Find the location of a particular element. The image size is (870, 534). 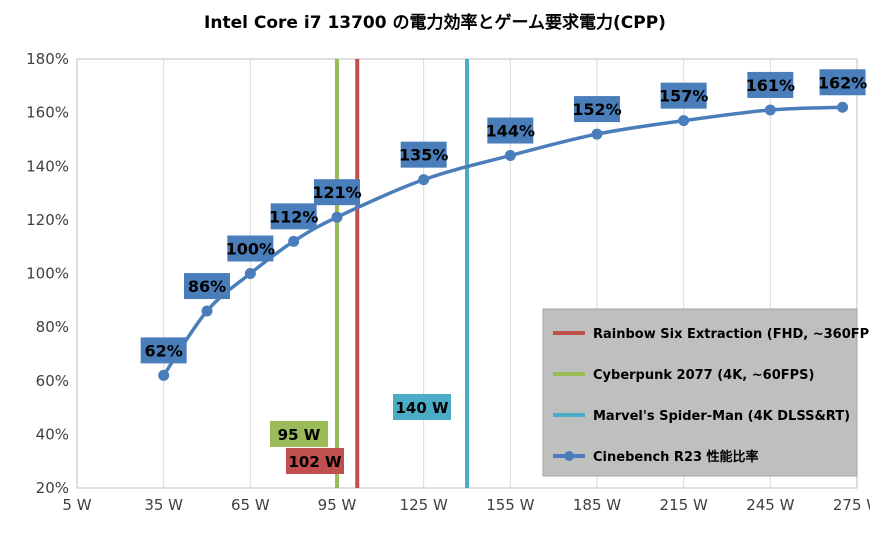

y-tick-label: 100% is located at coordinates (47, 274).